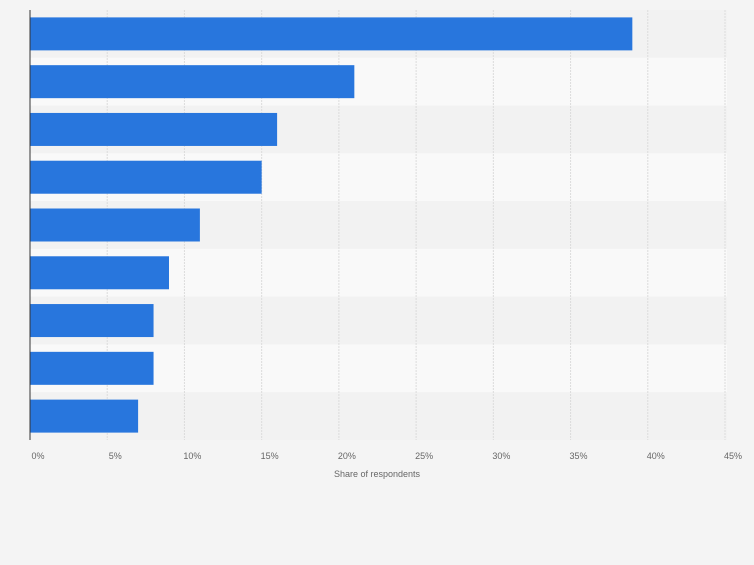 This screenshot has width=754, height=565. Describe the element at coordinates (579, 456) in the screenshot. I see `x-tick-label: 35%` at that location.